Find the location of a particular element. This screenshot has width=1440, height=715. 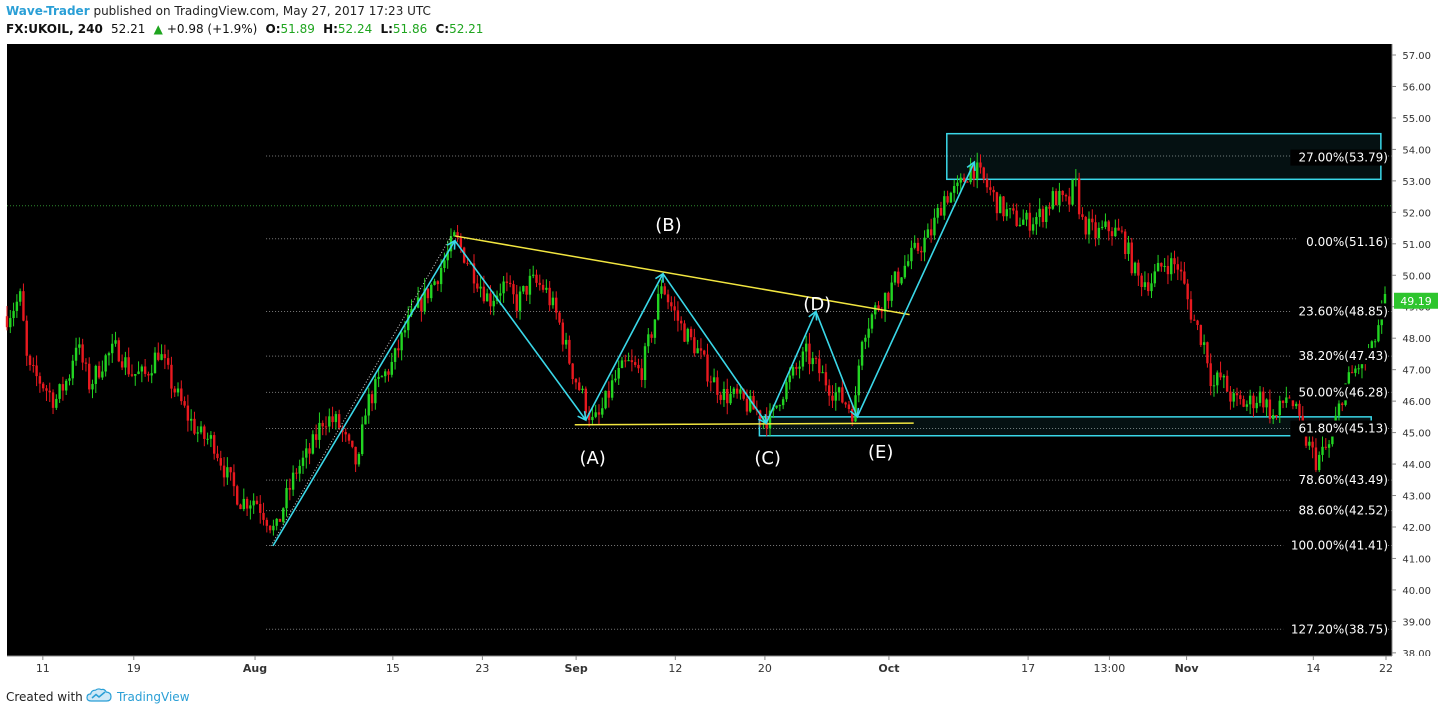

low-label: L: is located at coordinates (386, 29).